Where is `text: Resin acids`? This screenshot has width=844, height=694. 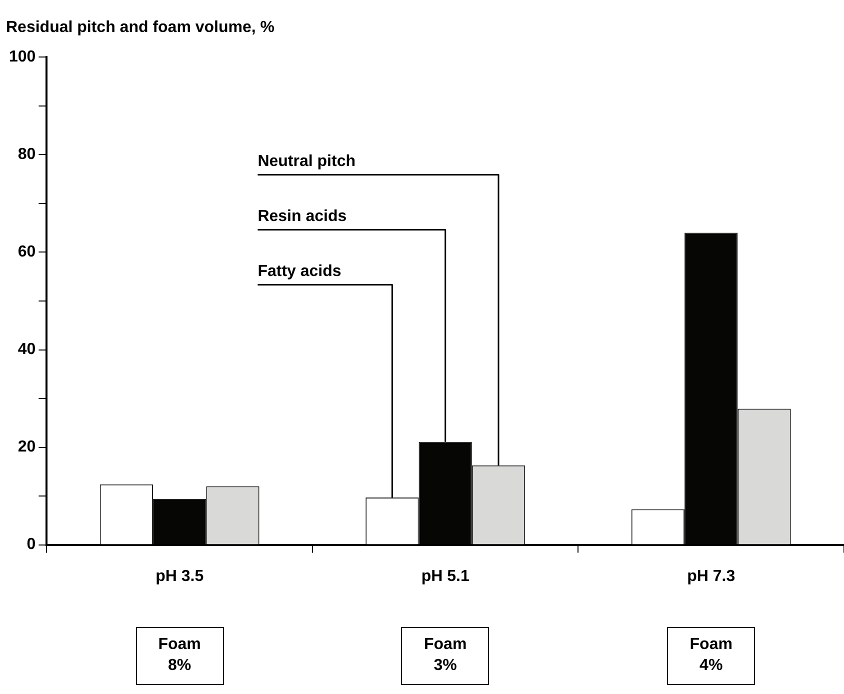
text: Resin acids is located at coordinates (302, 217).